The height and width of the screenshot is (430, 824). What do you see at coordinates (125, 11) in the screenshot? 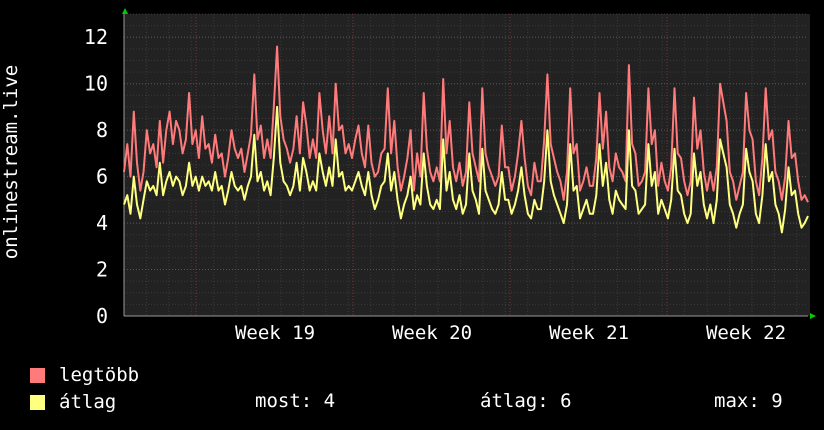
I see `y-axis-arrow` at bounding box center [125, 11].